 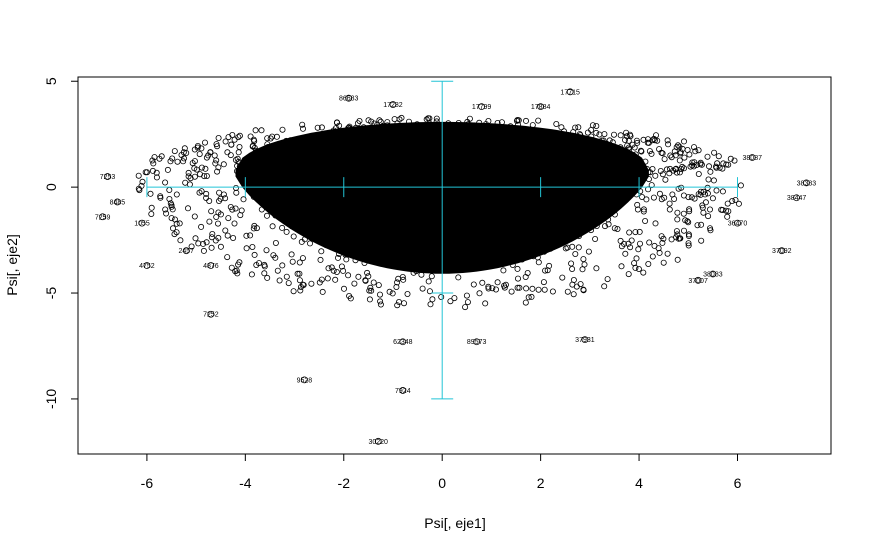 What do you see at coordinates (585, 340) in the screenshot?
I see `point-label: 37931` at bounding box center [585, 340].